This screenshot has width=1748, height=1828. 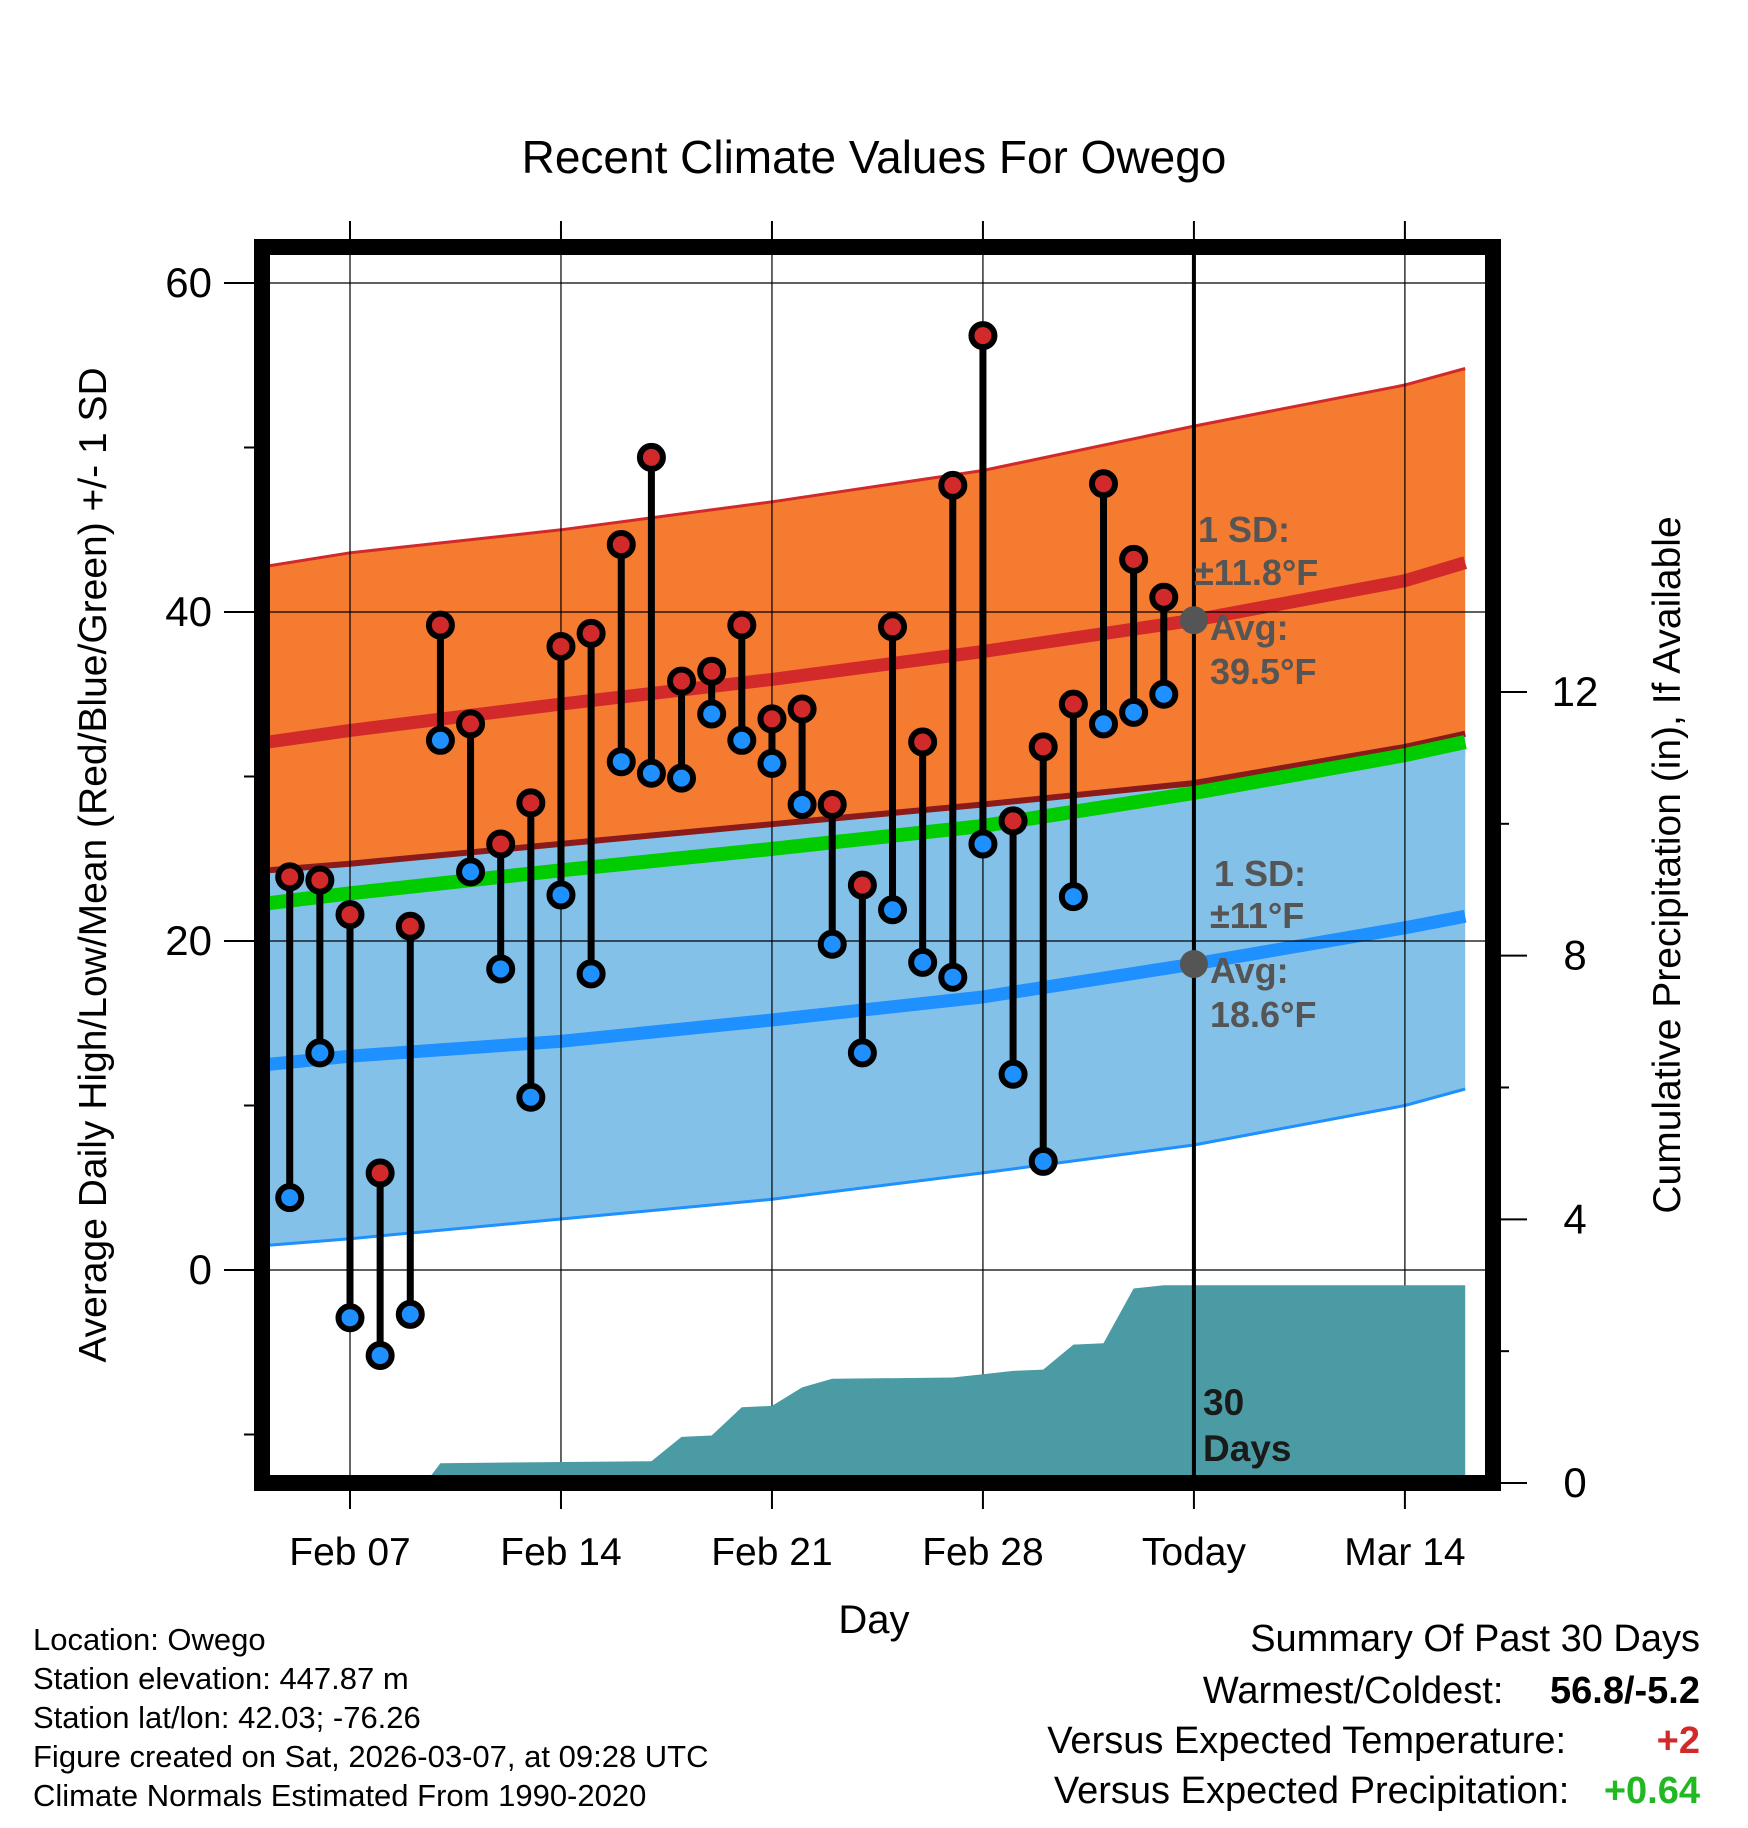 What do you see at coordinates (349, 1552) in the screenshot?
I see `x-tick-label: Feb 07` at bounding box center [349, 1552].